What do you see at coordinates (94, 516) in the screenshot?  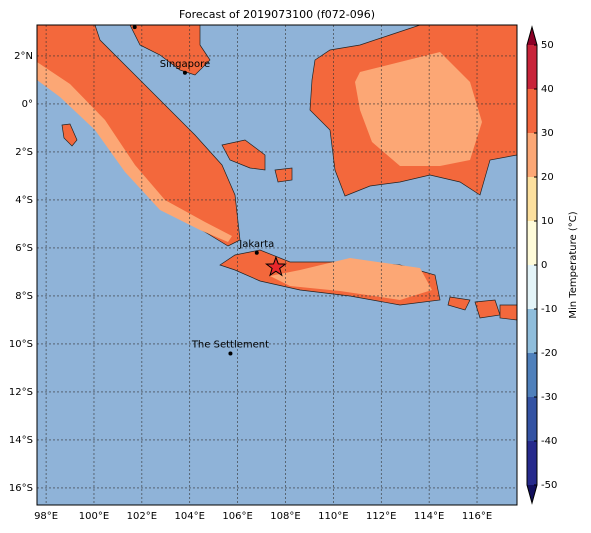 I see `x-tick-label: 100°E` at bounding box center [94, 516].